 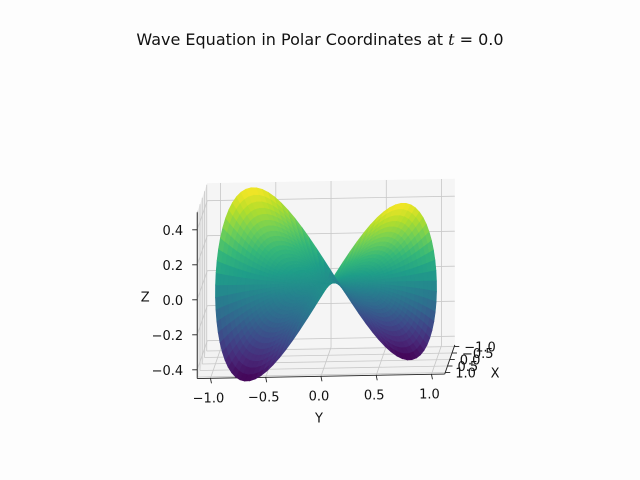 I want to click on x-tick-label: −1.0, so click(x=480, y=348).